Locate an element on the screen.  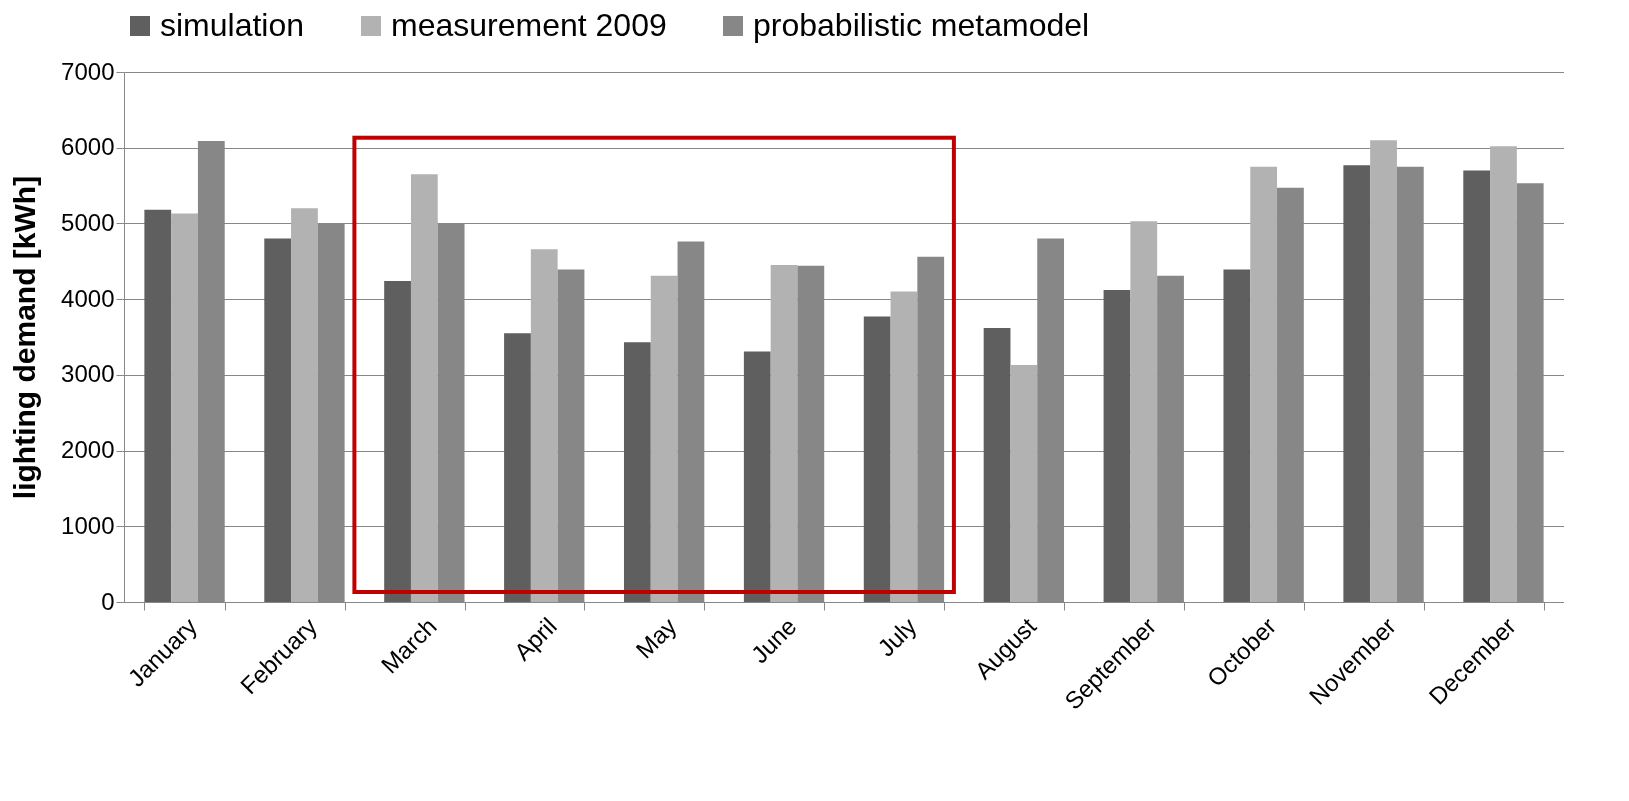
legend-label: measurement 2009 is located at coordinates (529, 25).